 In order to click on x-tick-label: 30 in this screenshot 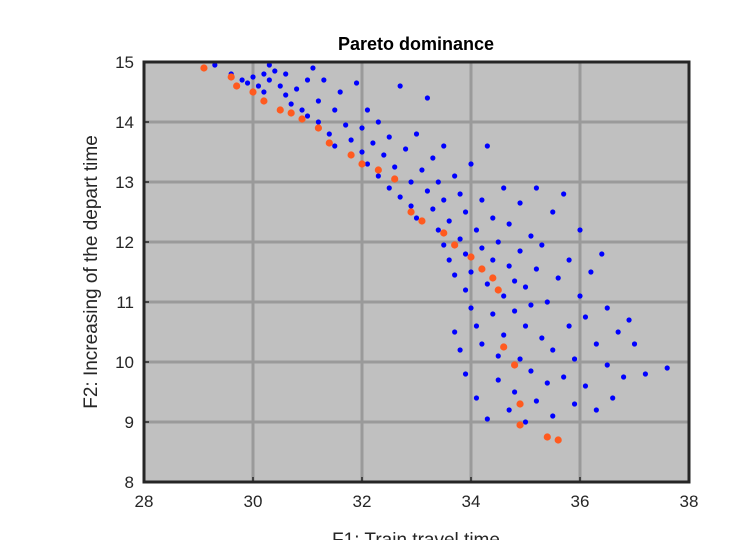, I will do `click(253, 501)`.